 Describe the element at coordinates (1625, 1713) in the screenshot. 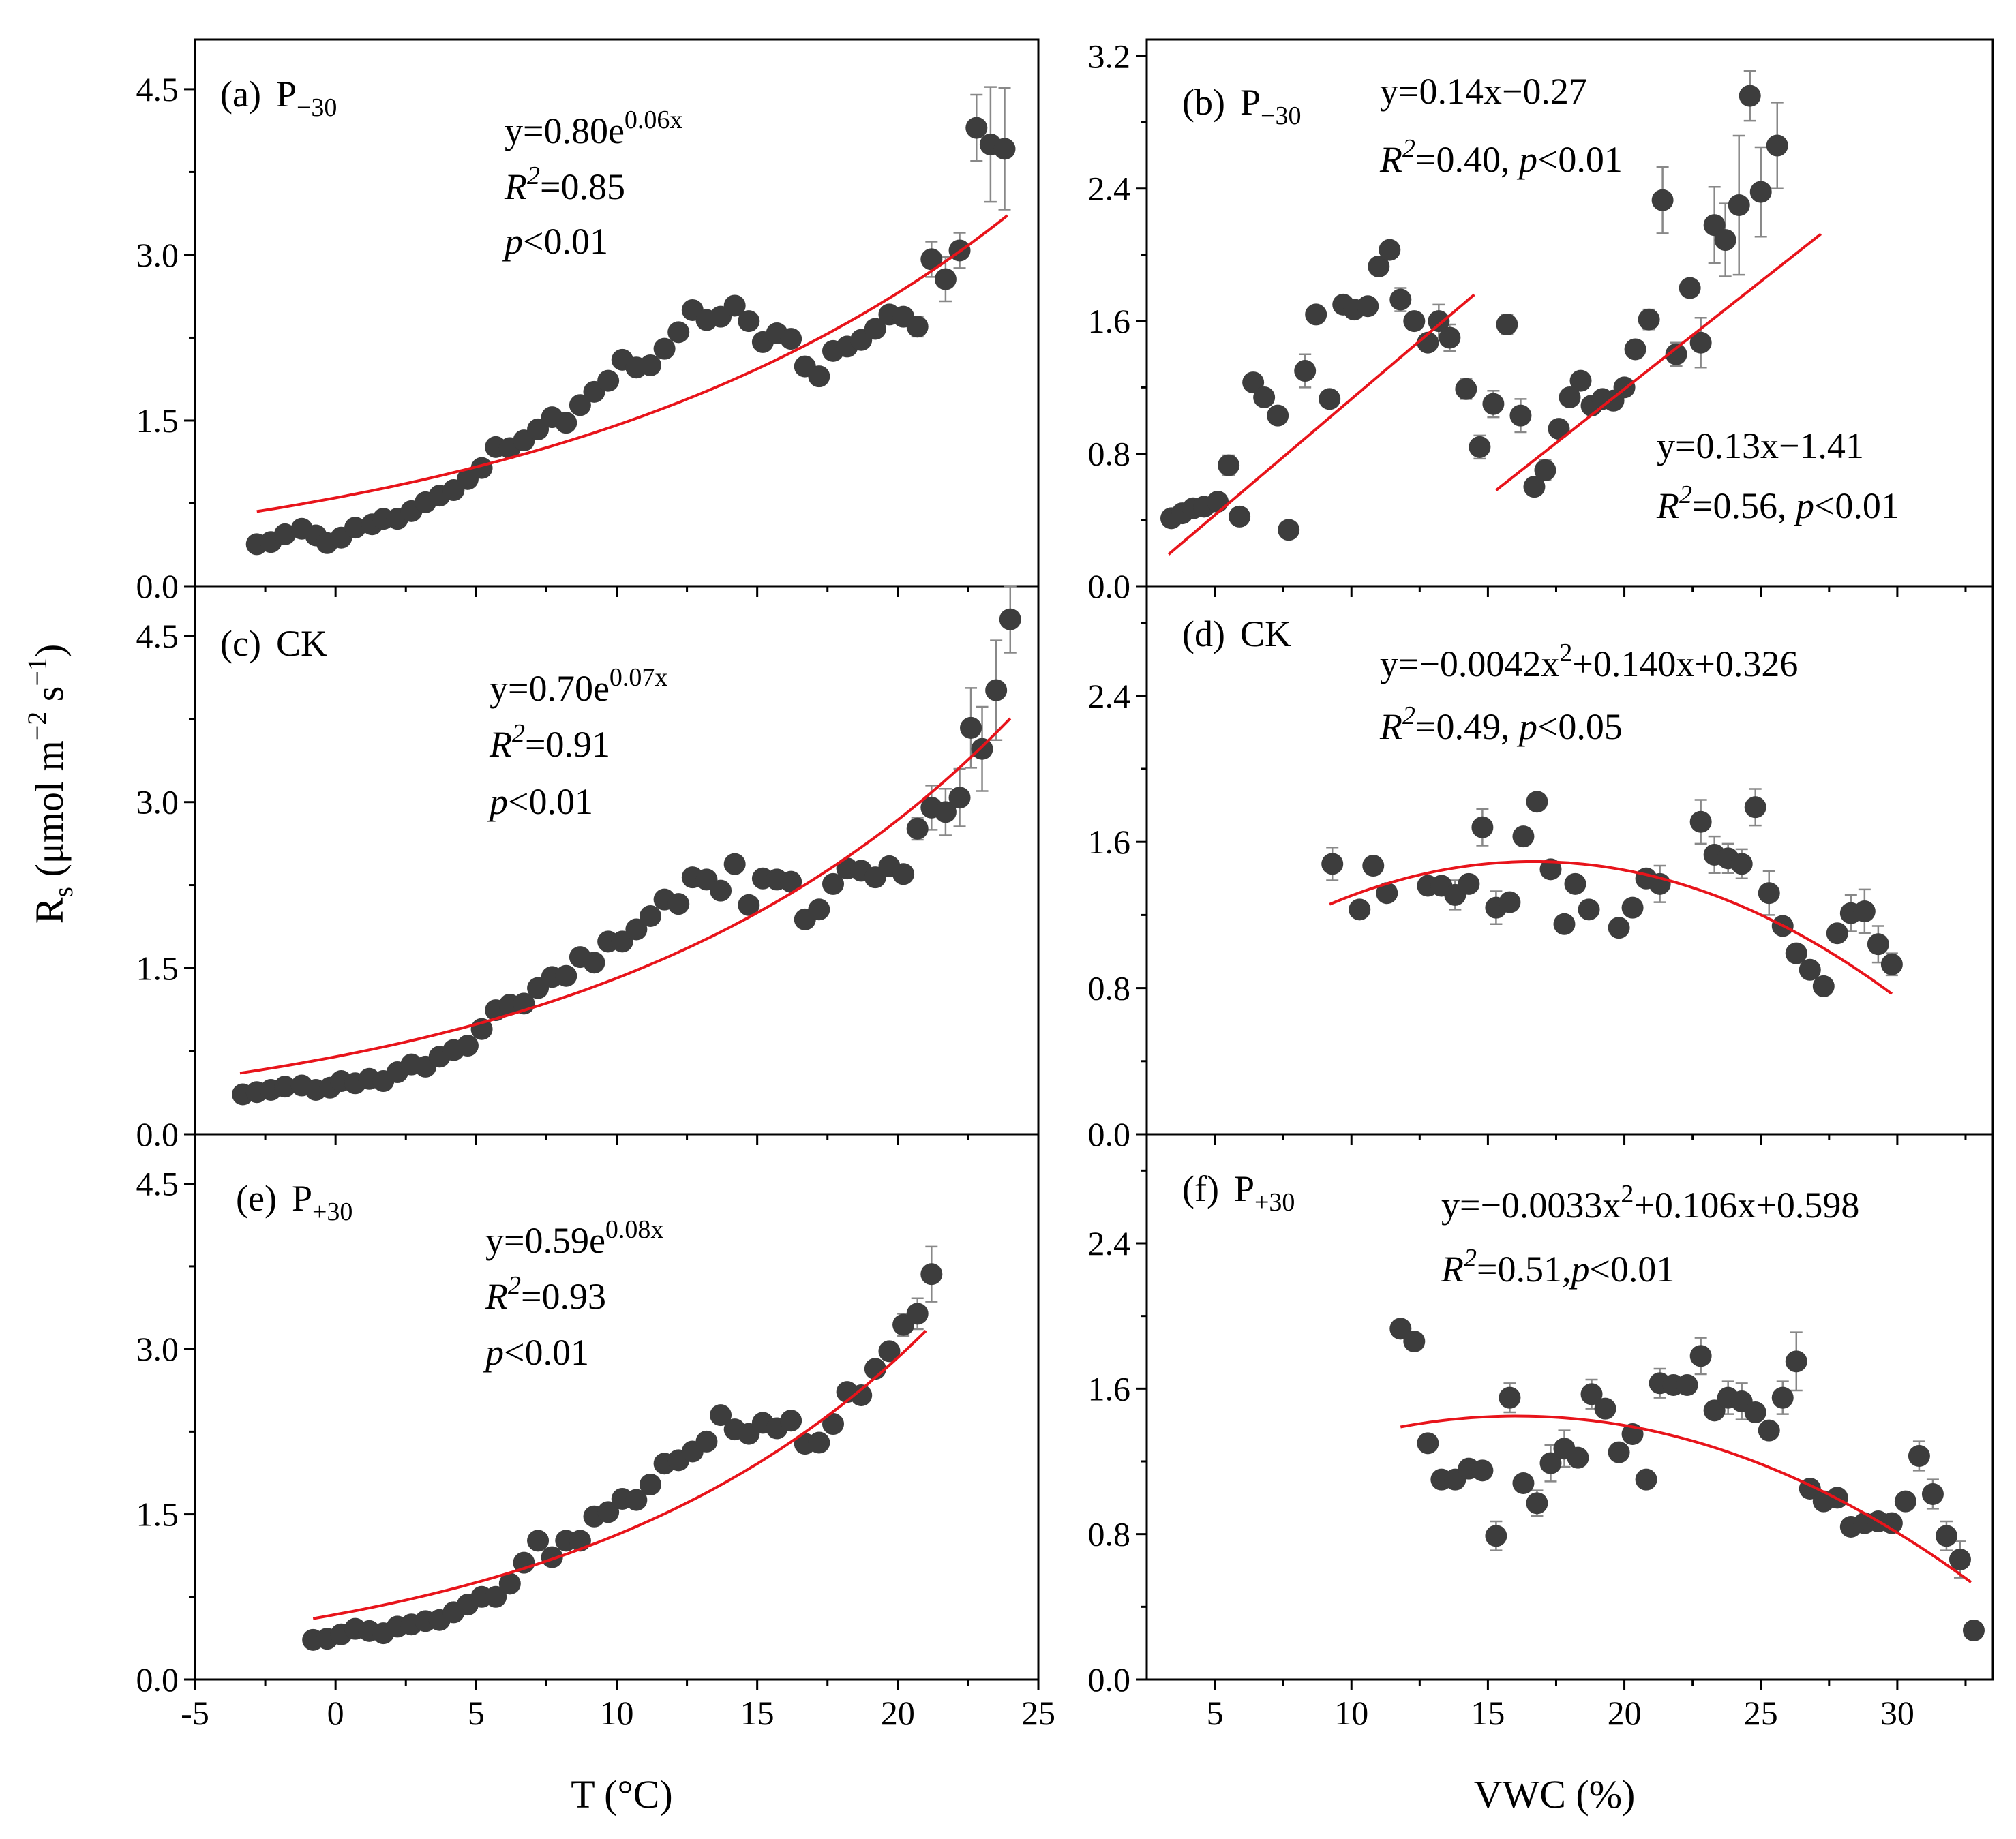

I see `x-tick-label-f: 20` at that location.